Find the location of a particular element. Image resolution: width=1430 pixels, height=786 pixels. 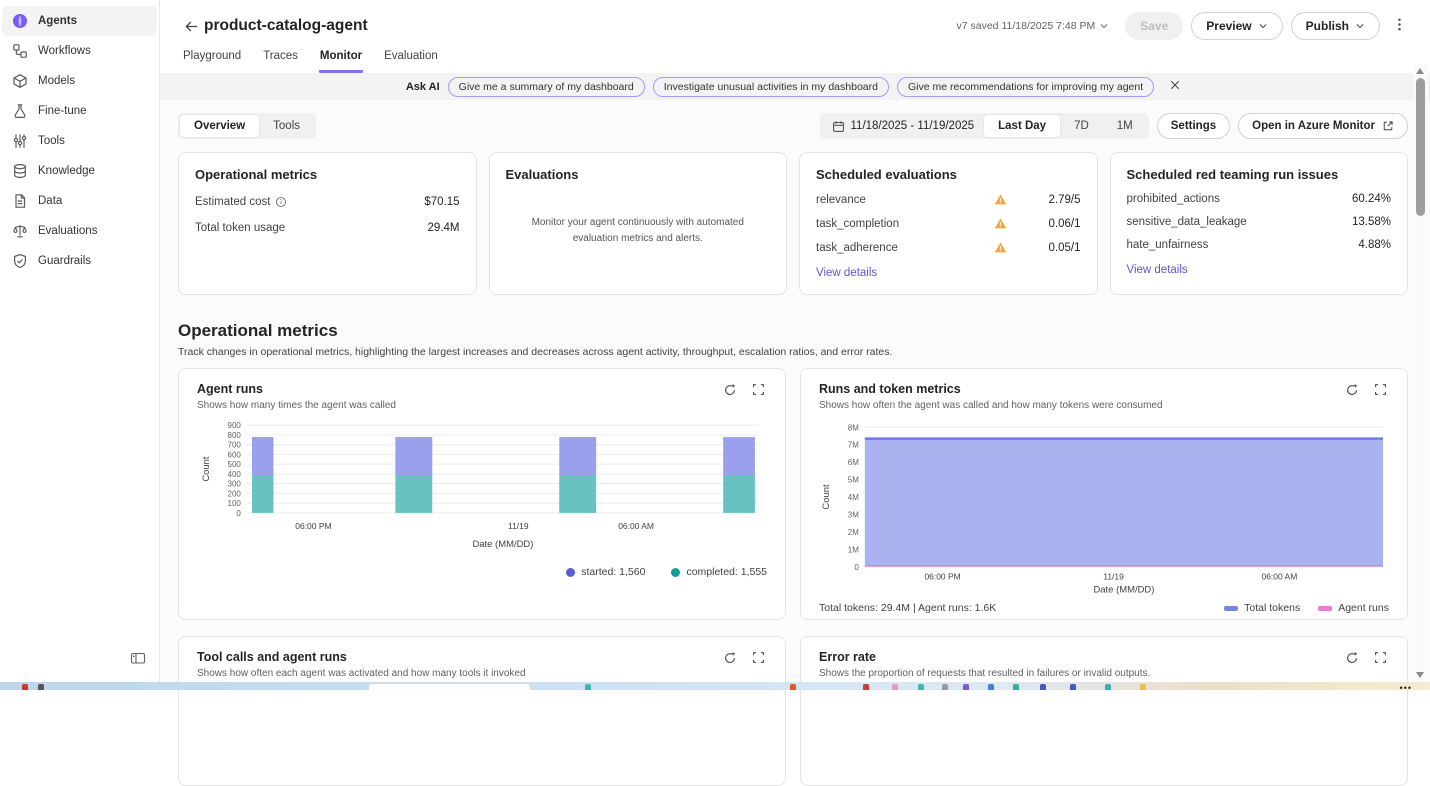

back-button is located at coordinates (191, 26).